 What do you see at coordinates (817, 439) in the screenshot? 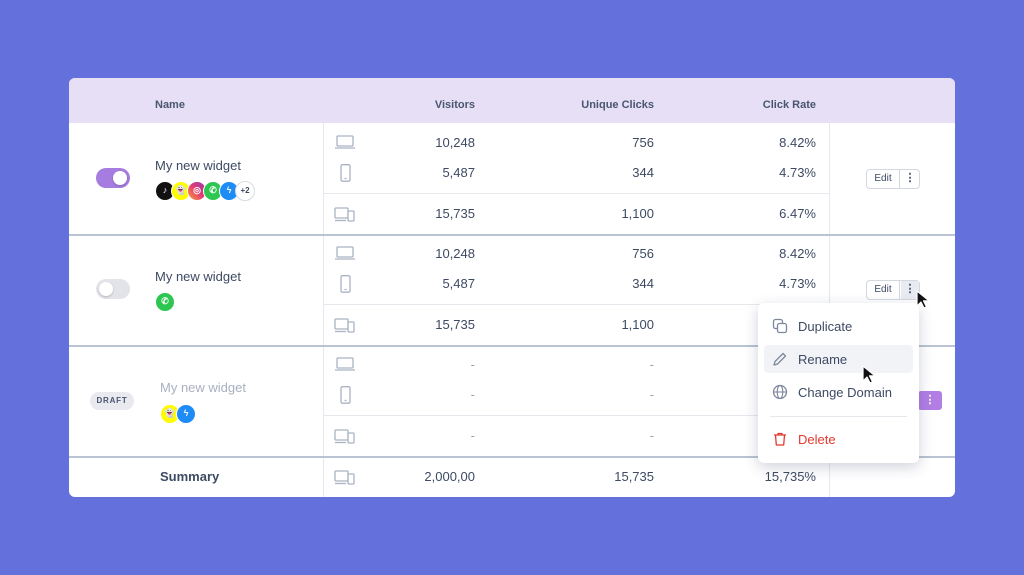
I see `menu-item-label: Delete` at bounding box center [817, 439].